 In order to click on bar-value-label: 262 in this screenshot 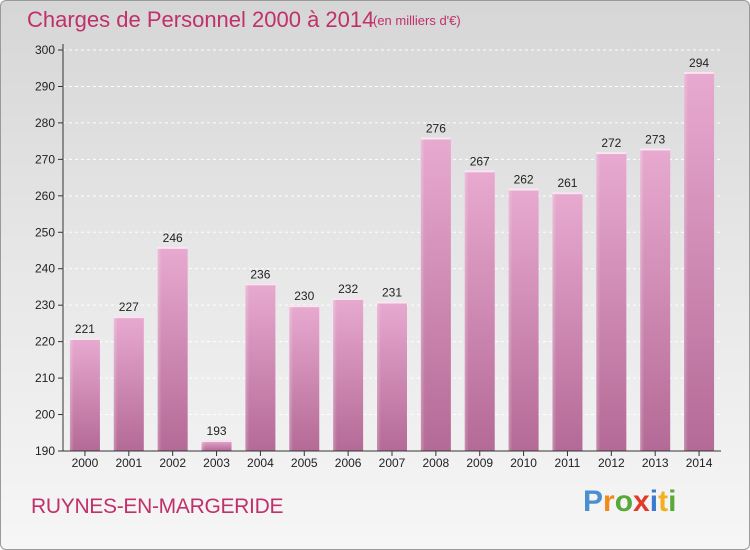, I will do `click(524, 180)`.